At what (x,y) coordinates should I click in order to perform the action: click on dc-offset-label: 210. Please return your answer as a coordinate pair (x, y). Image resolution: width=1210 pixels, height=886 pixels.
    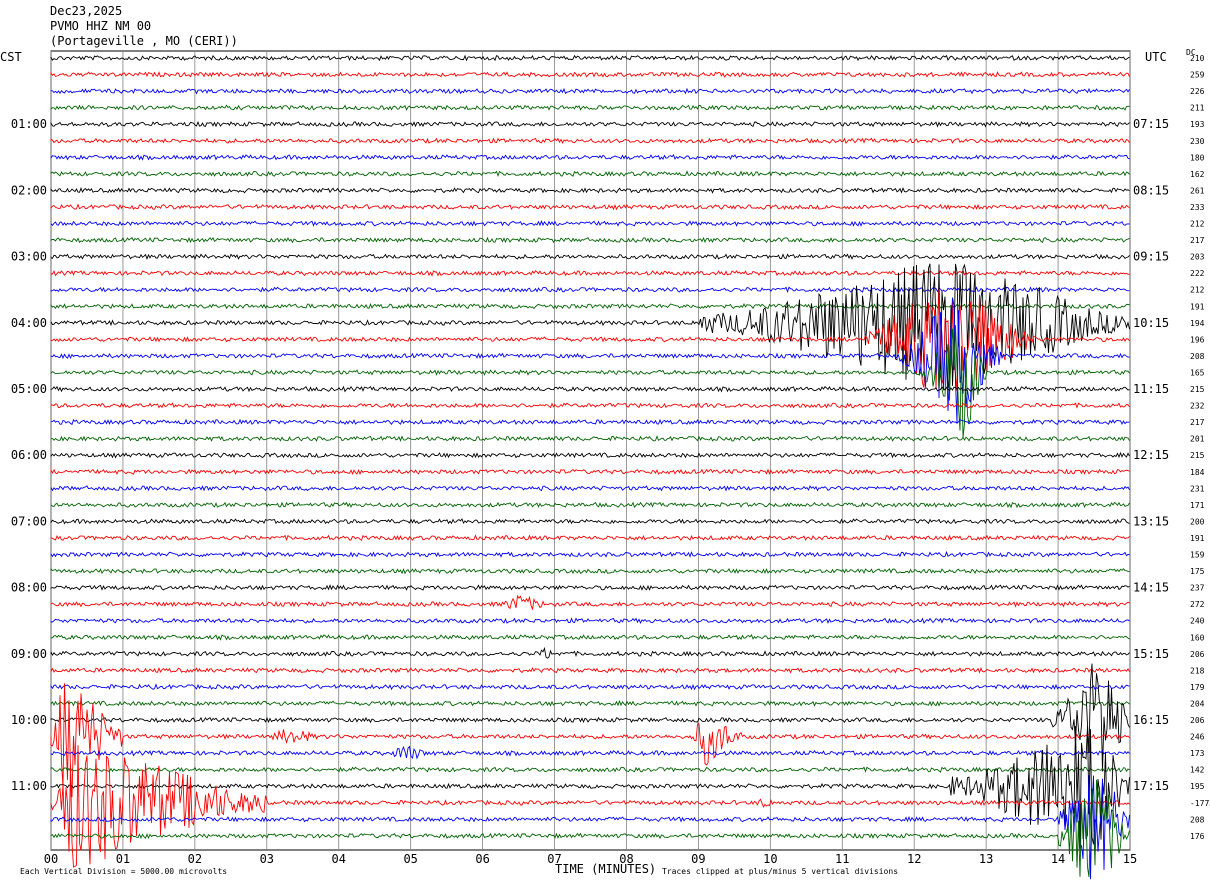
    Looking at the image, I should click on (1197, 58).